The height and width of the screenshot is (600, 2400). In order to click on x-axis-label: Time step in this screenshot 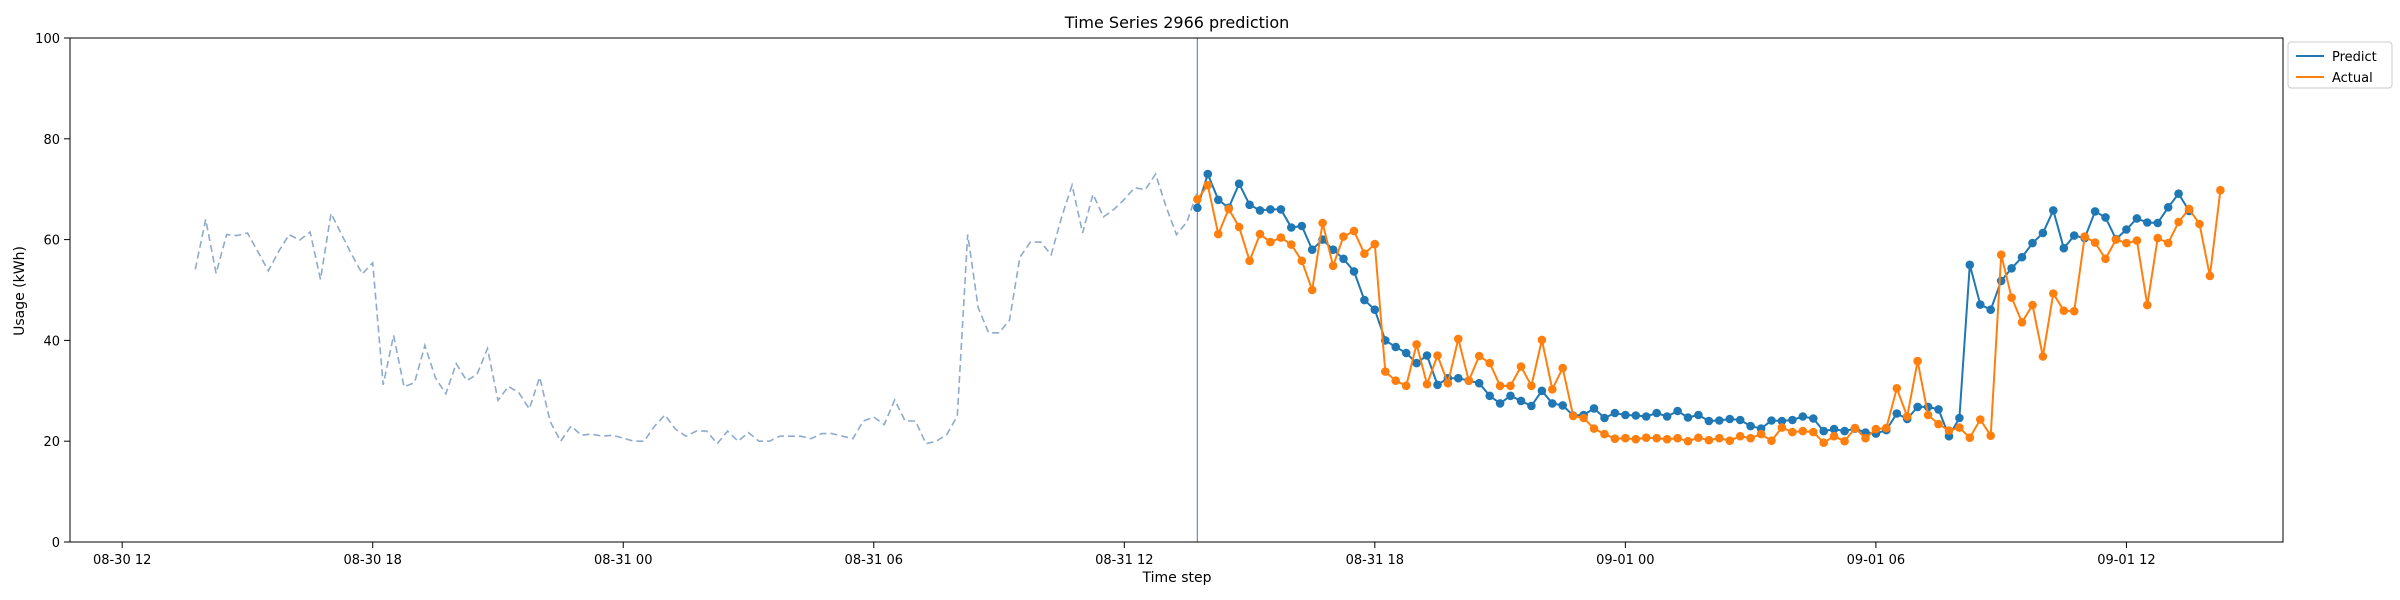, I will do `click(1177, 578)`.